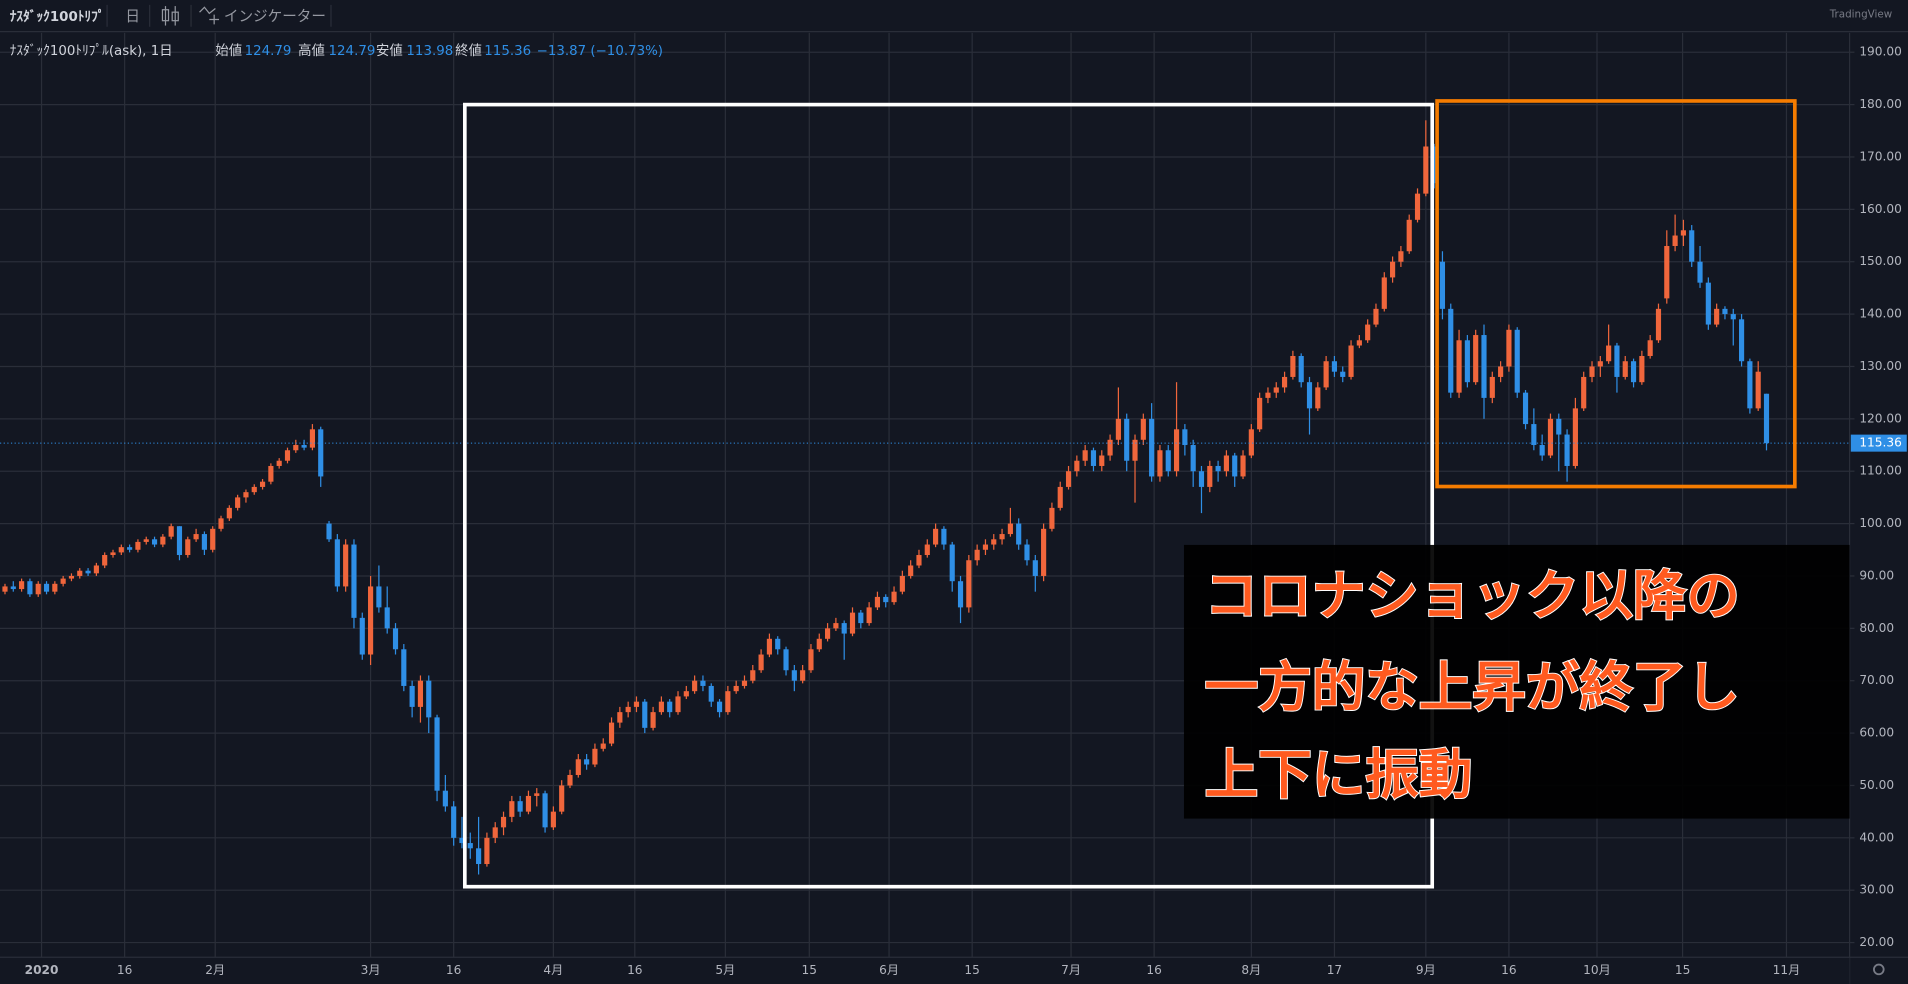 The width and height of the screenshot is (1908, 984). Describe the element at coordinates (132, 16) in the screenshot. I see `interval: 日` at that location.